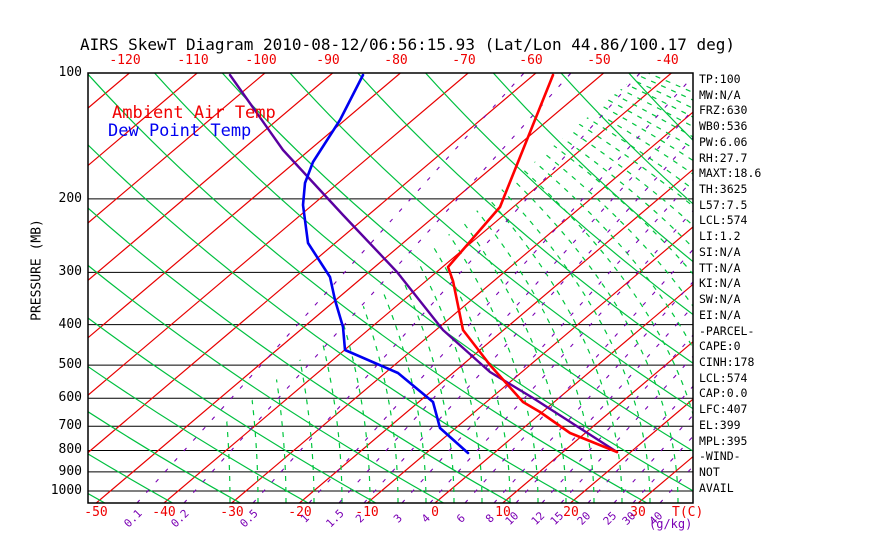 Image resolution: width=870 pixels, height=560 pixels. What do you see at coordinates (688, 512) in the screenshot?
I see `temp-unit-label: T(C)` at bounding box center [688, 512].